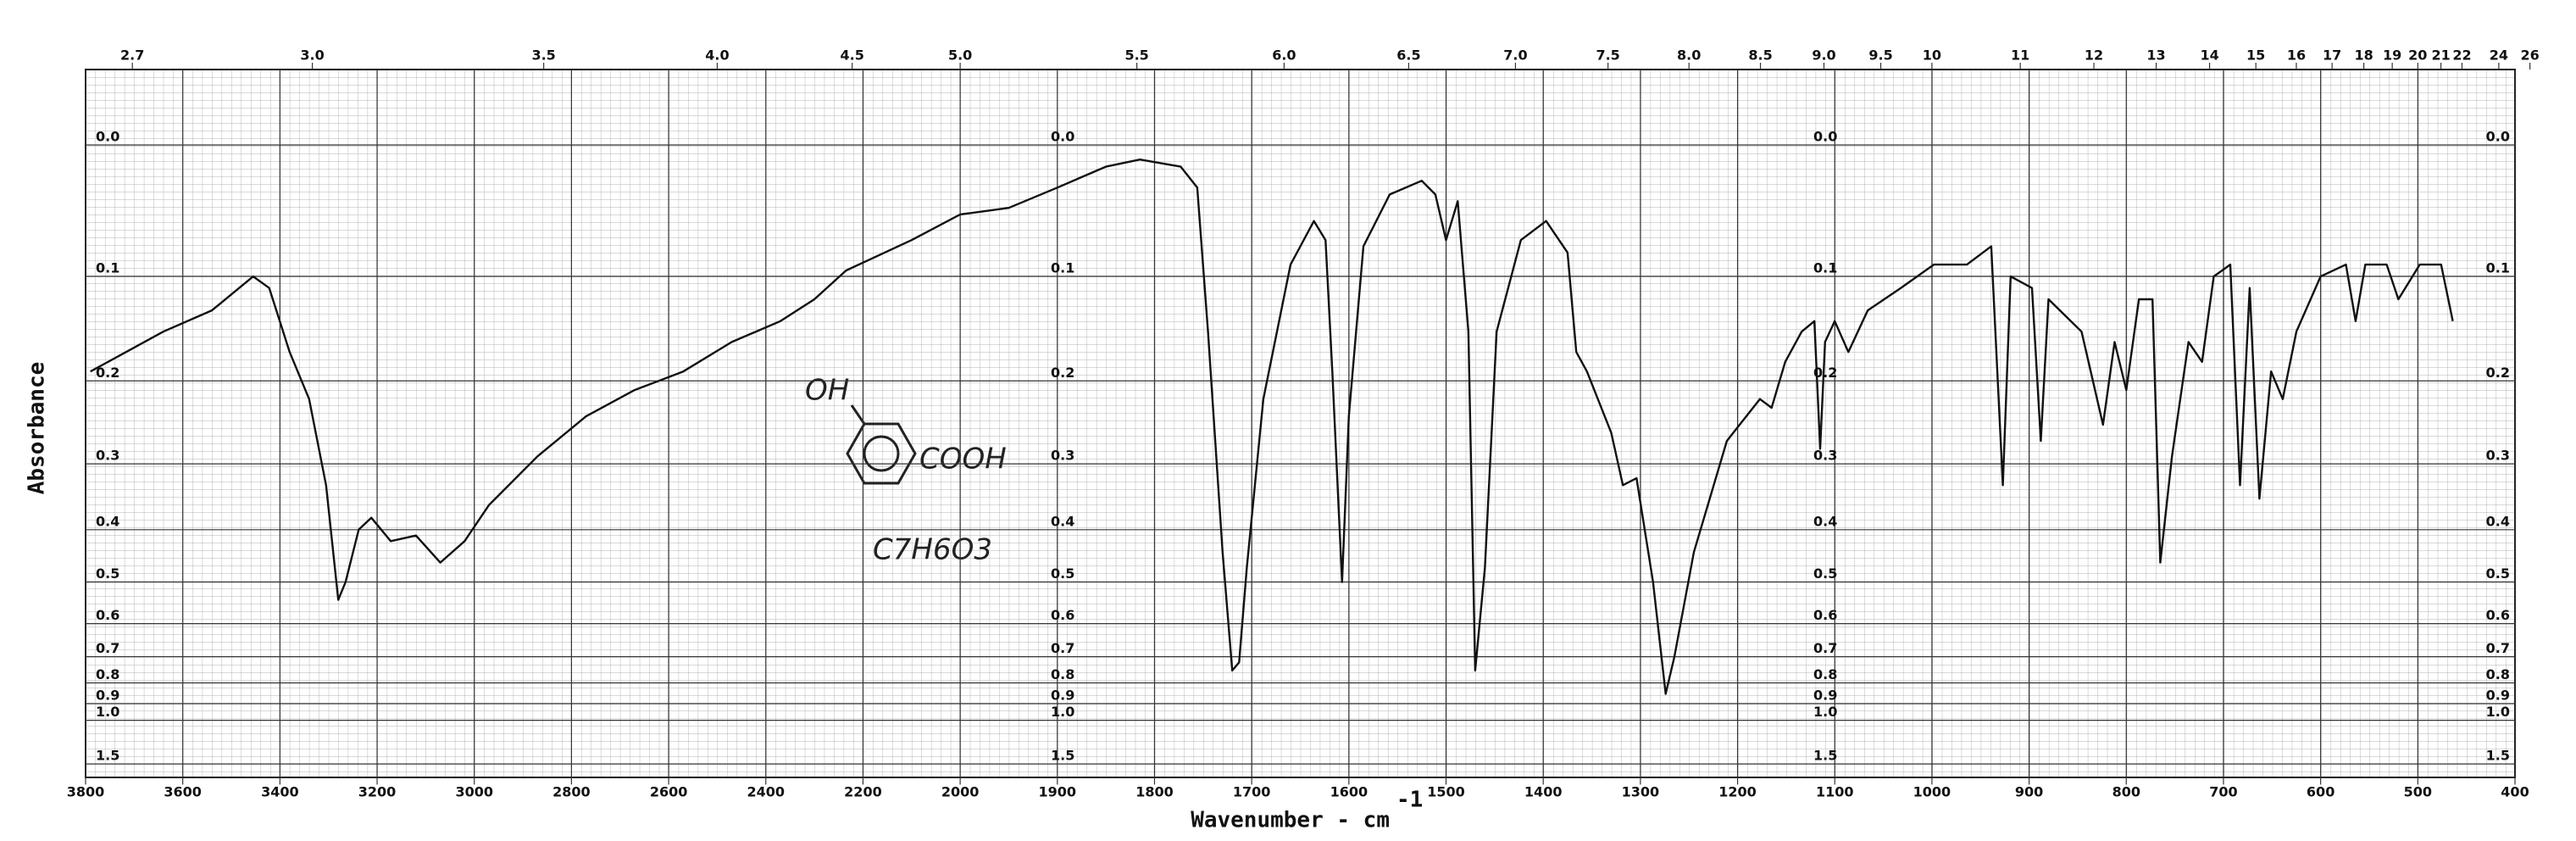 This screenshot has height=841, width=2576. Describe the element at coordinates (2530, 55) in the screenshot. I see `x2-tick-label: 26` at that location.